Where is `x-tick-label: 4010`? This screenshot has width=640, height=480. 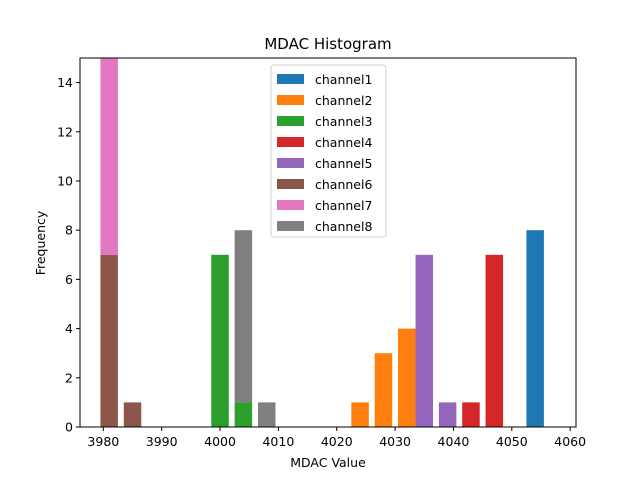
x-tick-label: 4010 is located at coordinates (278, 441).